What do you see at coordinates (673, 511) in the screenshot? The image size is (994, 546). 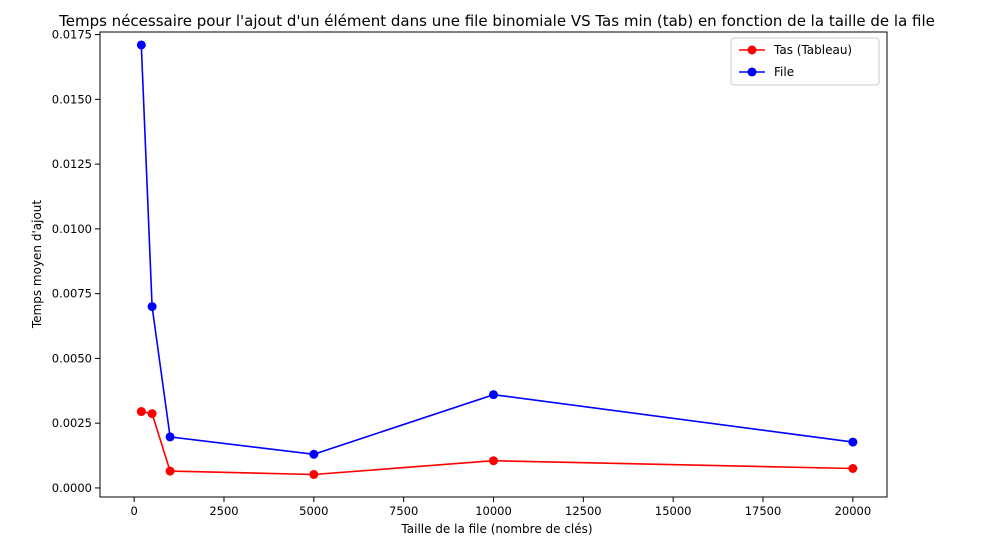 I see `x-tick-label: 15000` at bounding box center [673, 511].